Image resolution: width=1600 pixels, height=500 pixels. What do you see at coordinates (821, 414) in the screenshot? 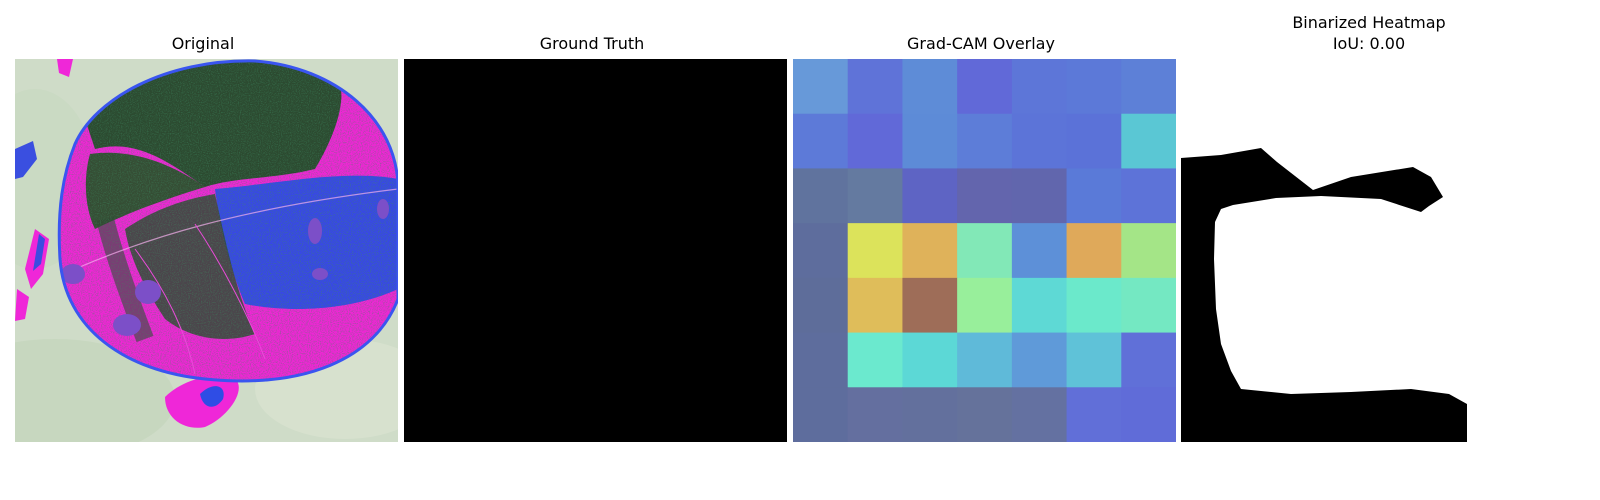
I see `heatmap-cell-r6-c0` at bounding box center [821, 414].